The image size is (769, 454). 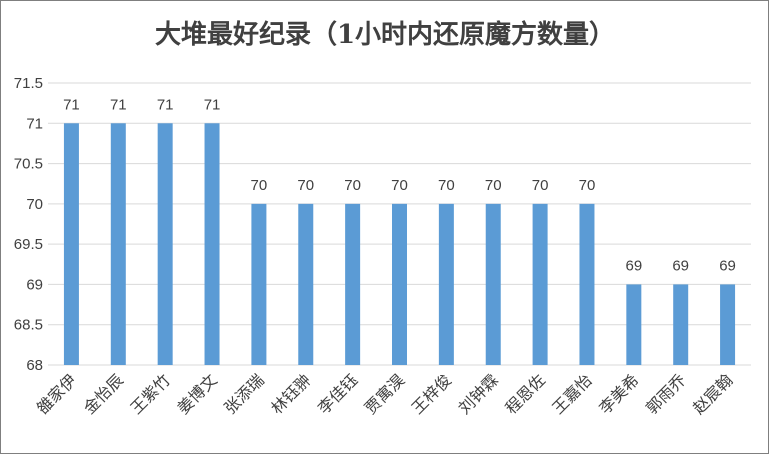 I want to click on chart-title: 大堆最好纪录（1小时内还原魔方数量）, so click(x=385, y=34).